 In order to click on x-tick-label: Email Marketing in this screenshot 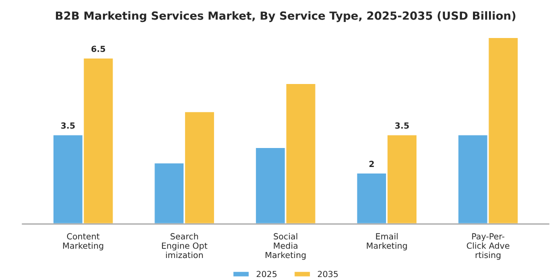, I will do `click(386, 241)`.